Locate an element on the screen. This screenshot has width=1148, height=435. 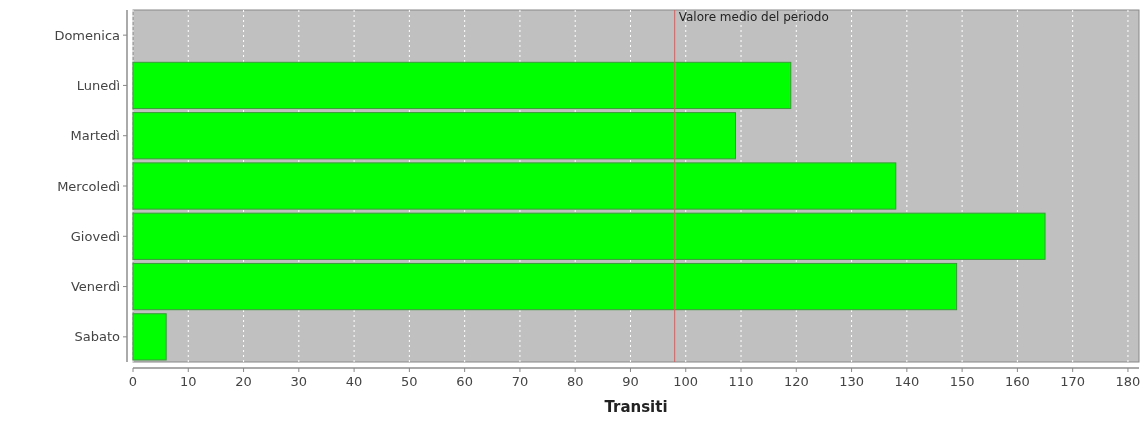
y-tick-label: Venerdì is located at coordinates (95, 287).